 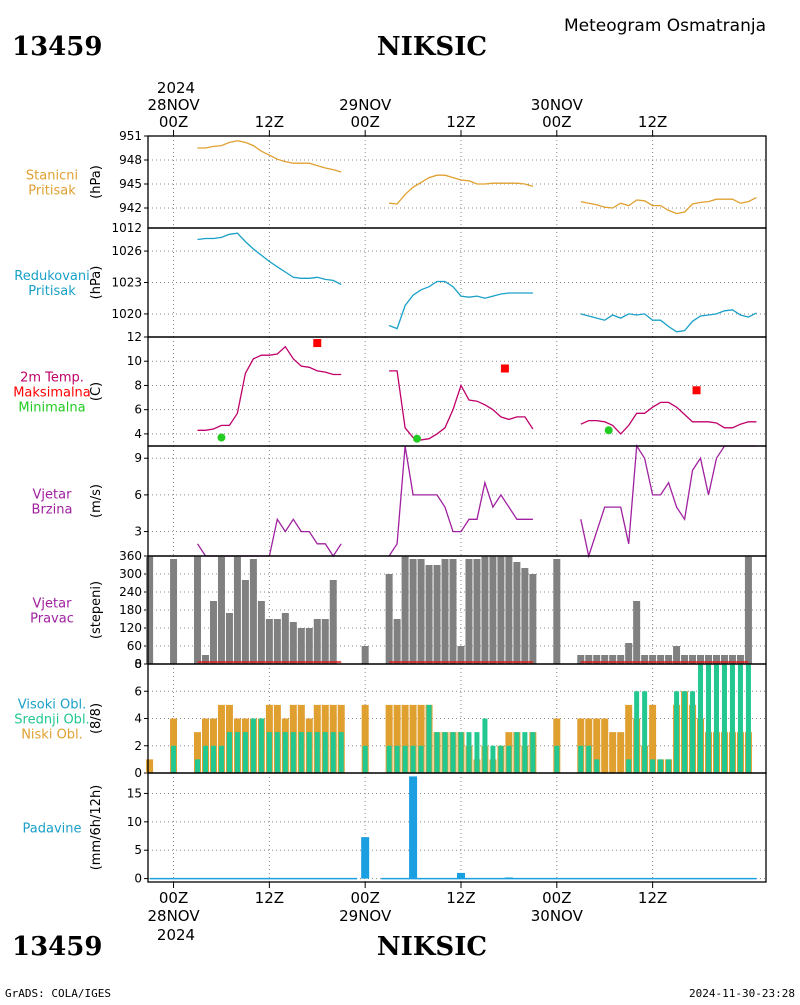 What do you see at coordinates (457, 501) in the screenshot?
I see `panel-frame` at bounding box center [457, 501].